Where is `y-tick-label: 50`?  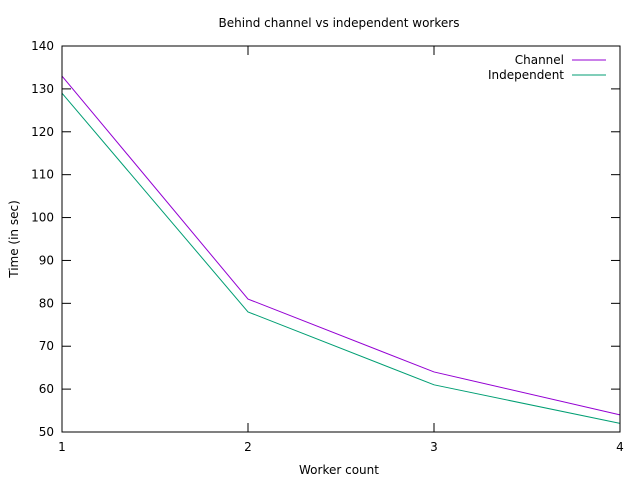
y-tick-label: 50 is located at coordinates (46, 432).